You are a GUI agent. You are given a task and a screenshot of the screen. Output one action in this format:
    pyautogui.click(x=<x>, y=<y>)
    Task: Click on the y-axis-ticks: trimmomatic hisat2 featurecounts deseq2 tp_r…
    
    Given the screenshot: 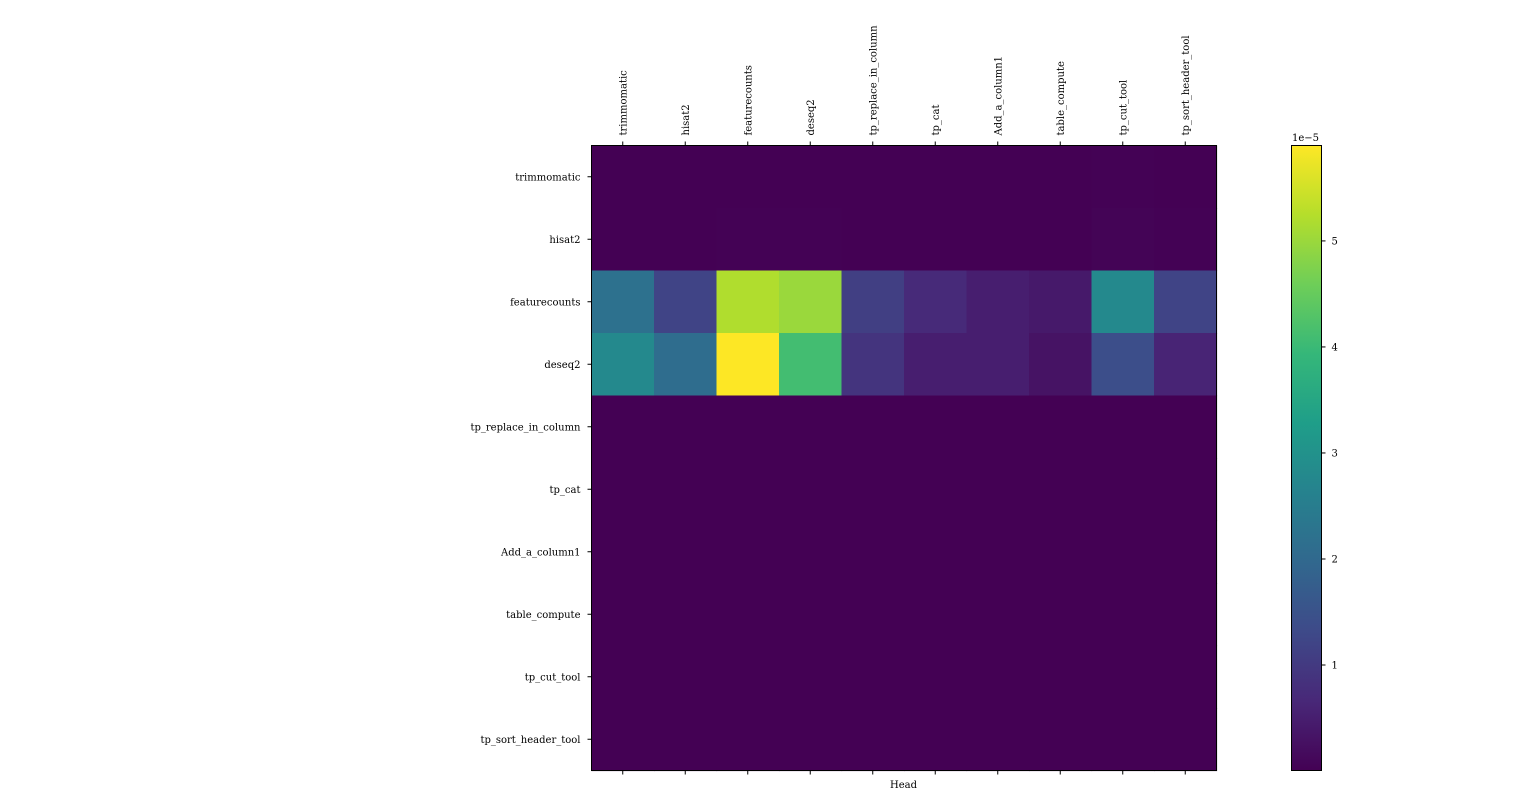 What is the action you would take?
    pyautogui.click(x=531, y=459)
    